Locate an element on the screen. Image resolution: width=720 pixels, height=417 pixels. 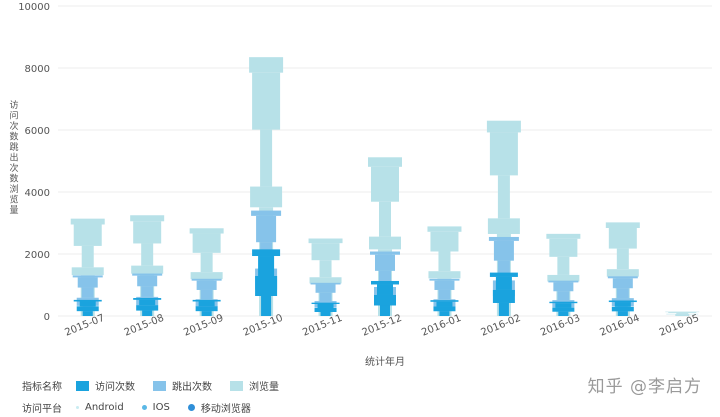
y-tick-label: 2000 is located at coordinates (37, 255).